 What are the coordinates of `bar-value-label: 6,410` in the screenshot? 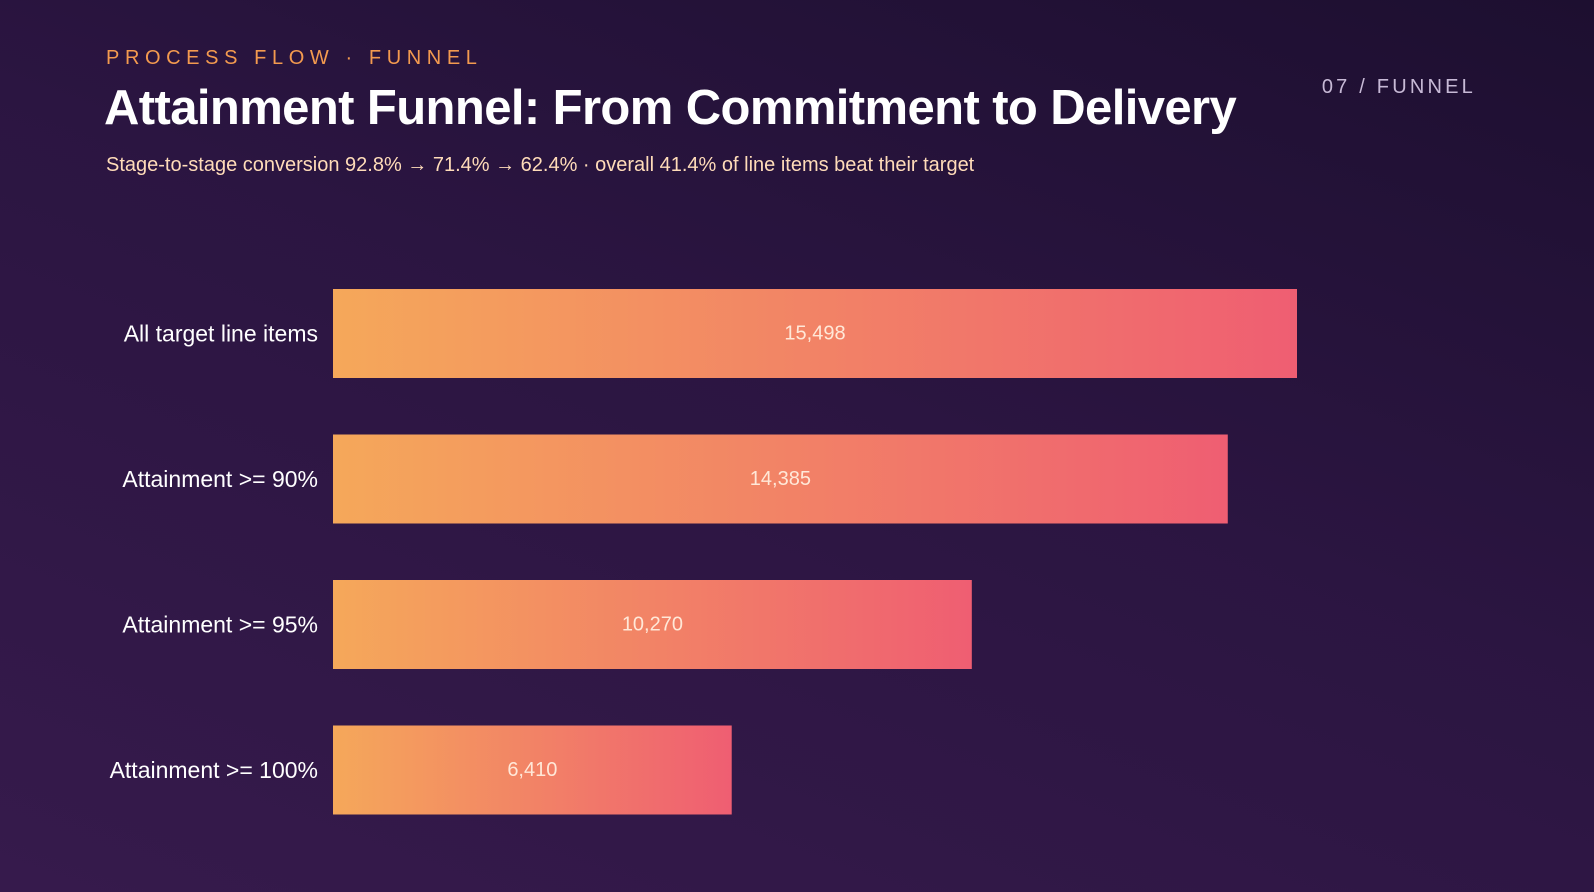 It's located at (532, 770).